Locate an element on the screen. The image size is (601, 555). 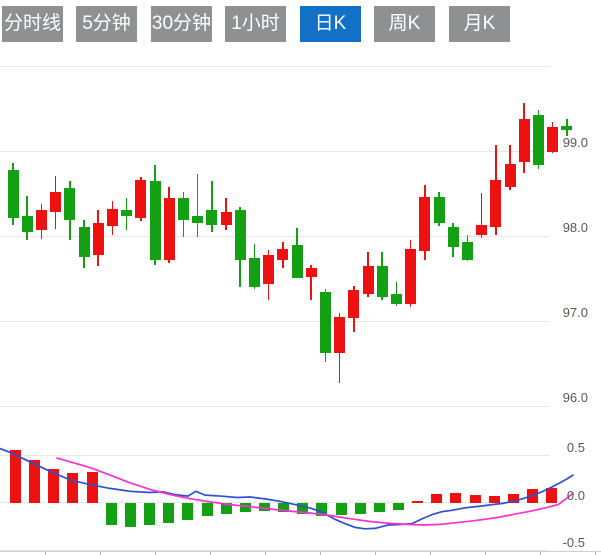
x-axis-line is located at coordinates (300, 551).